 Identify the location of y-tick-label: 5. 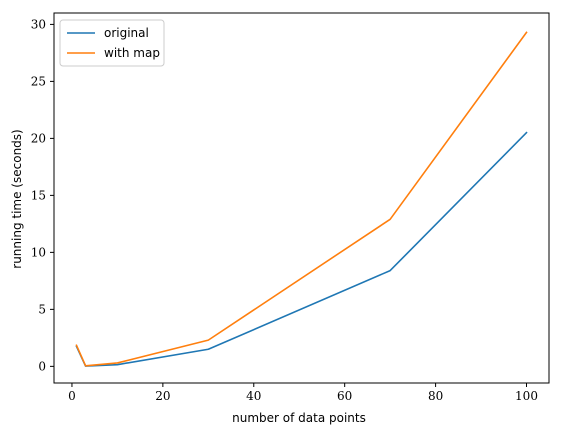
(42, 309).